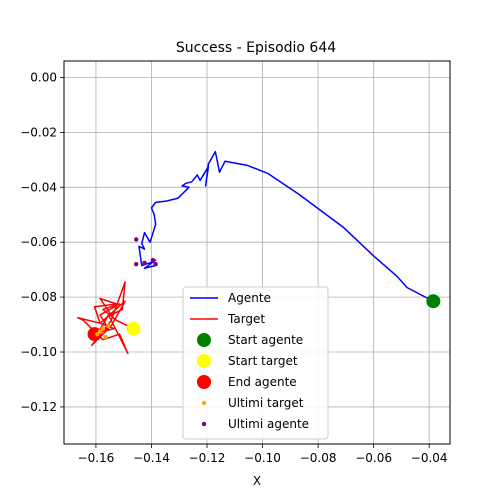 The image size is (500, 500). I want to click on y-tick-label: −0.12, so click(38, 407).